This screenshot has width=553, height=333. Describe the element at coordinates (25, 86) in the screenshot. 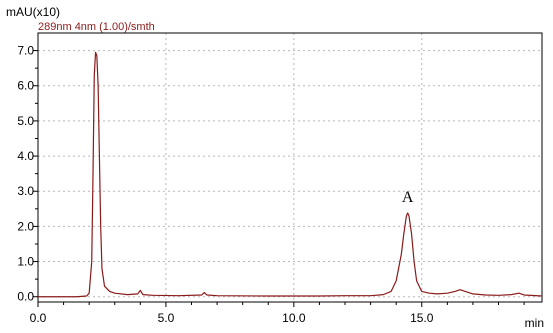

I see `y-tick-label: 6.0` at that location.